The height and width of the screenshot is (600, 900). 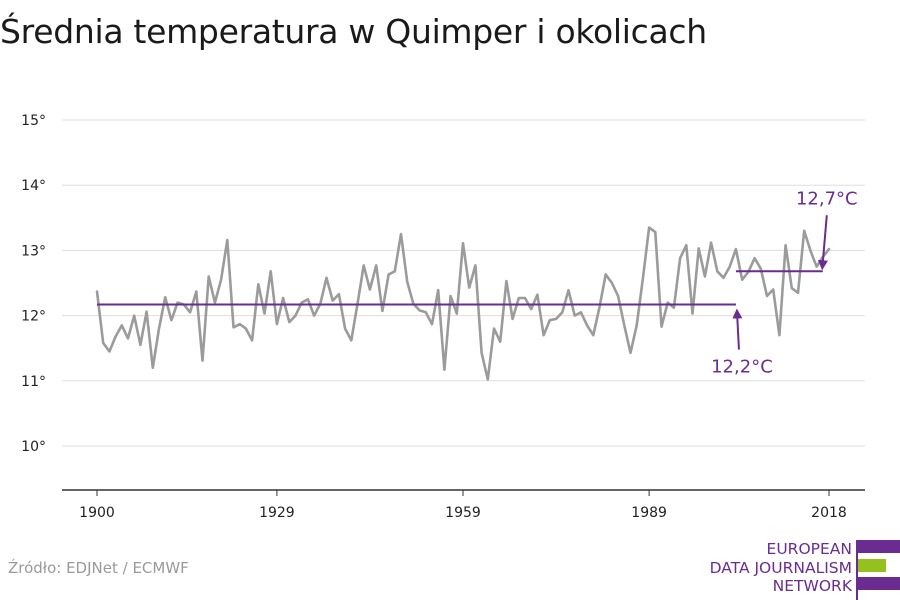 What do you see at coordinates (809, 549) in the screenshot?
I see `logo-line-1: EUROPEAN` at bounding box center [809, 549].